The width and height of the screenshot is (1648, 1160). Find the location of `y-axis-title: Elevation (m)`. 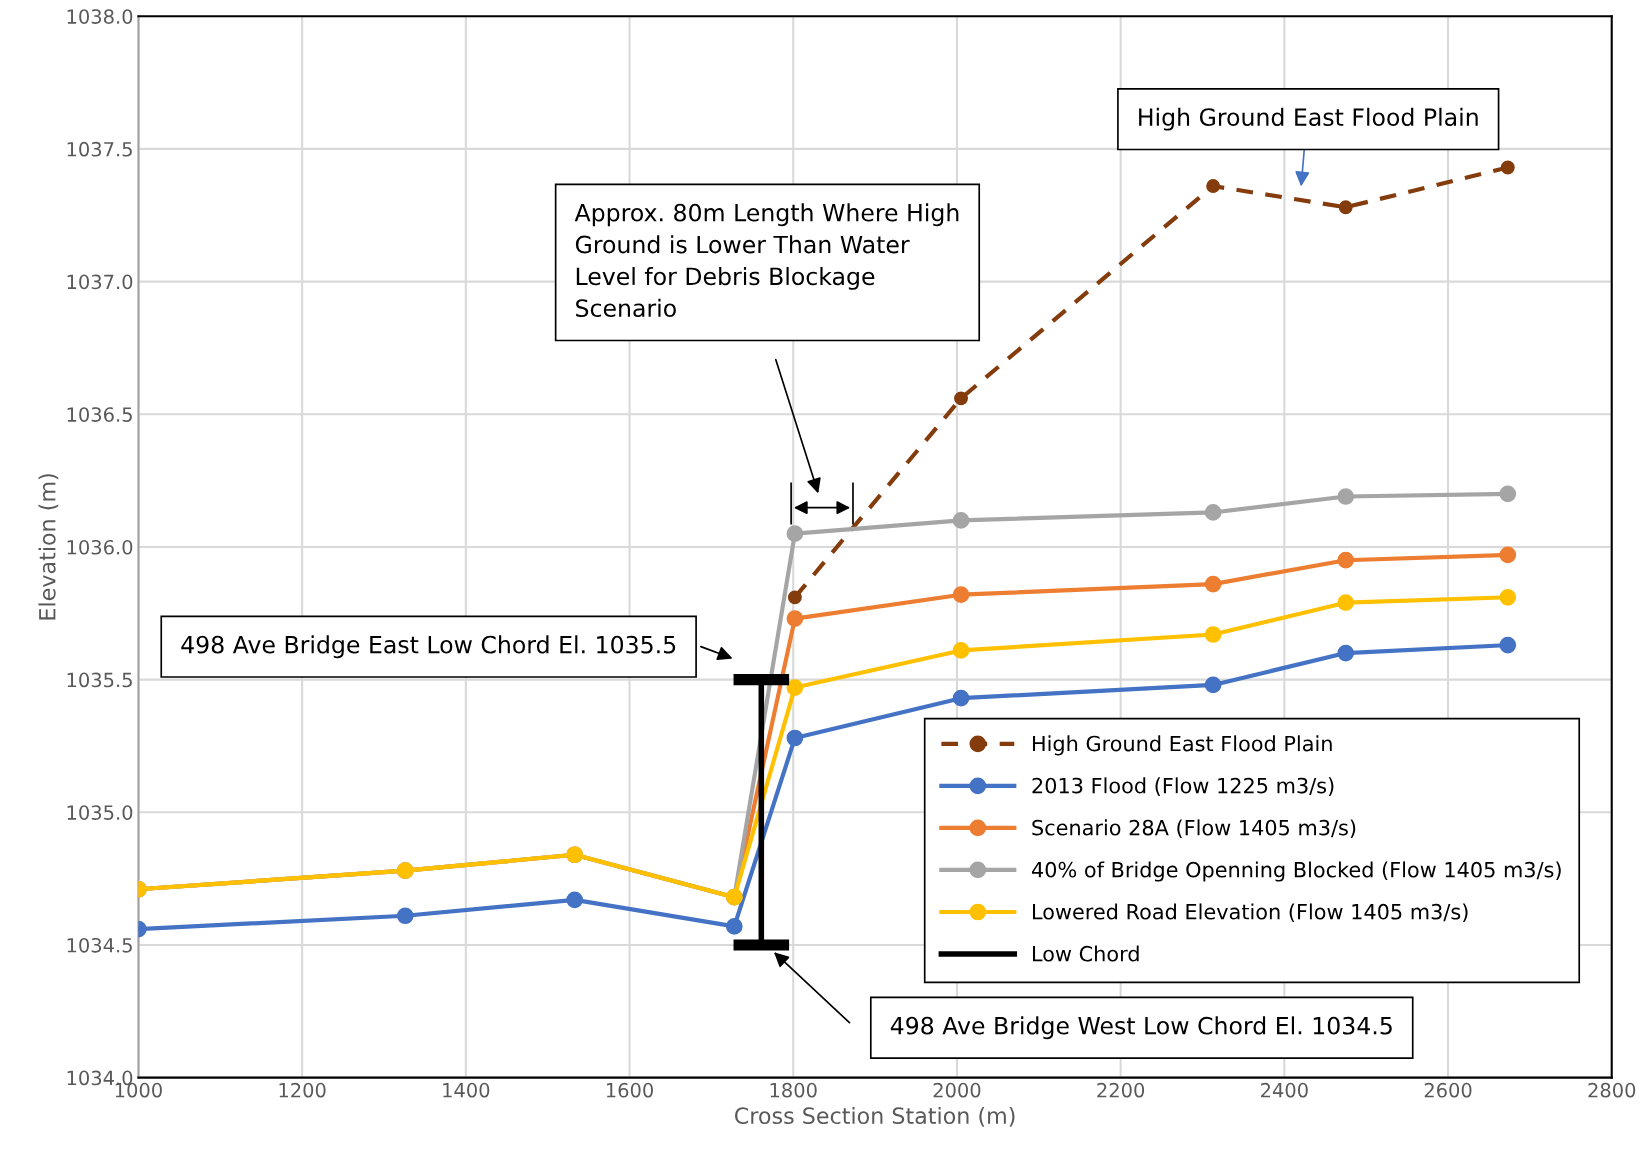

y-axis-title: Elevation (m) is located at coordinates (48, 547).